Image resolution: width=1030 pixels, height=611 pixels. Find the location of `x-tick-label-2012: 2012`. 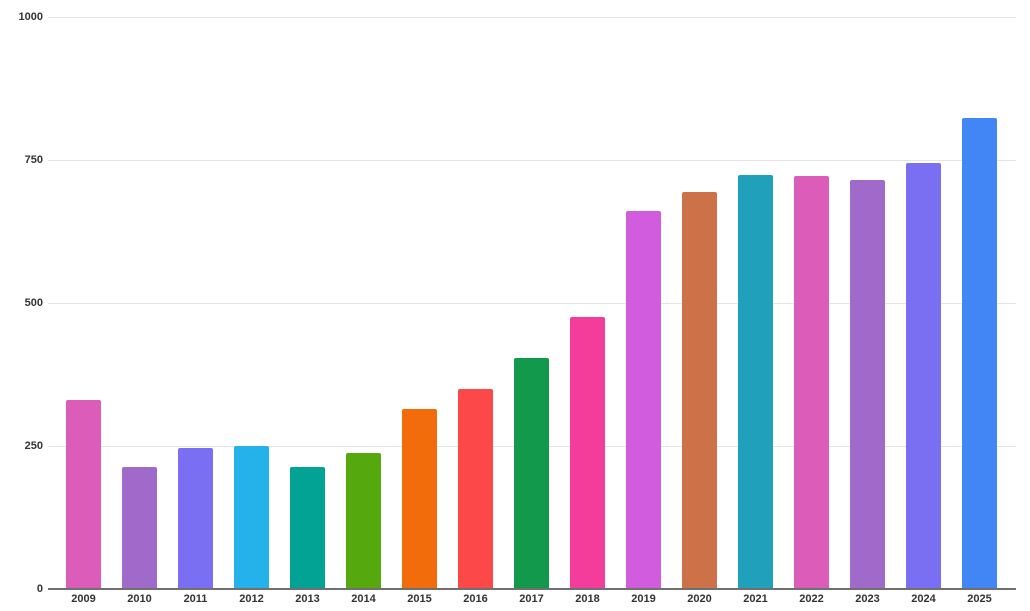

x-tick-label-2012: 2012 is located at coordinates (251, 599).